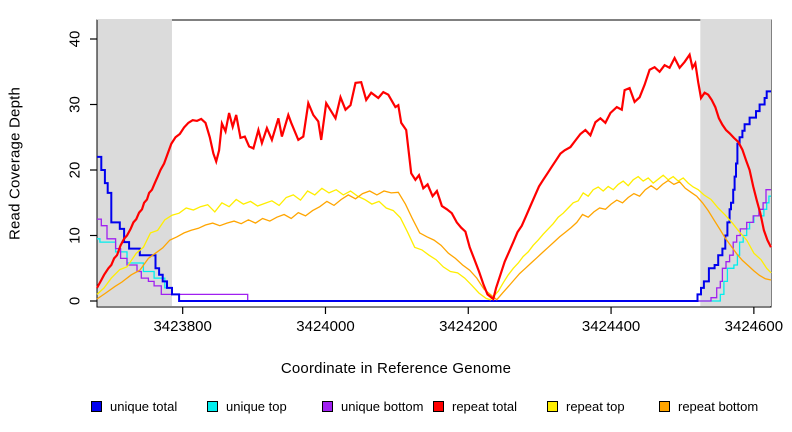  Describe the element at coordinates (438, 406) in the screenshot. I see `legend-swatch-repeat-total` at that location.